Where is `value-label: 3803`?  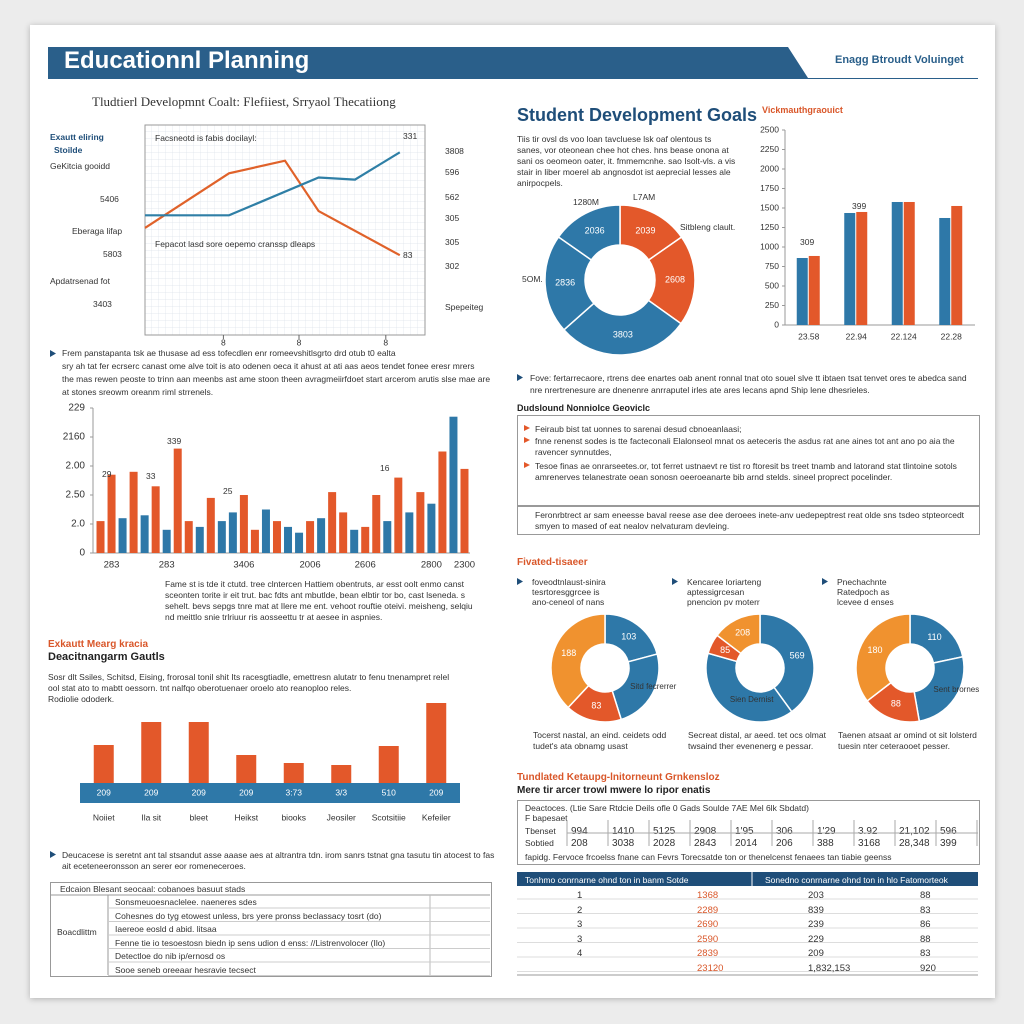 value-label: 3803 is located at coordinates (623, 334).